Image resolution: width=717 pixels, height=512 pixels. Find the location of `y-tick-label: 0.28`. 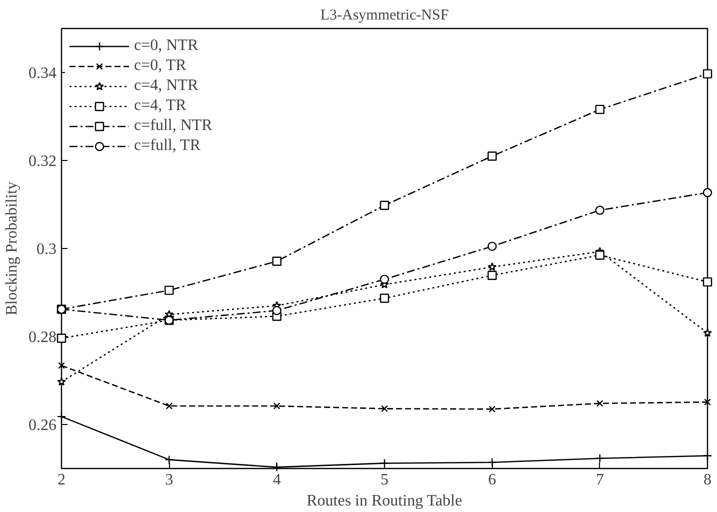

y-tick-label: 0.28 is located at coordinates (42, 337).